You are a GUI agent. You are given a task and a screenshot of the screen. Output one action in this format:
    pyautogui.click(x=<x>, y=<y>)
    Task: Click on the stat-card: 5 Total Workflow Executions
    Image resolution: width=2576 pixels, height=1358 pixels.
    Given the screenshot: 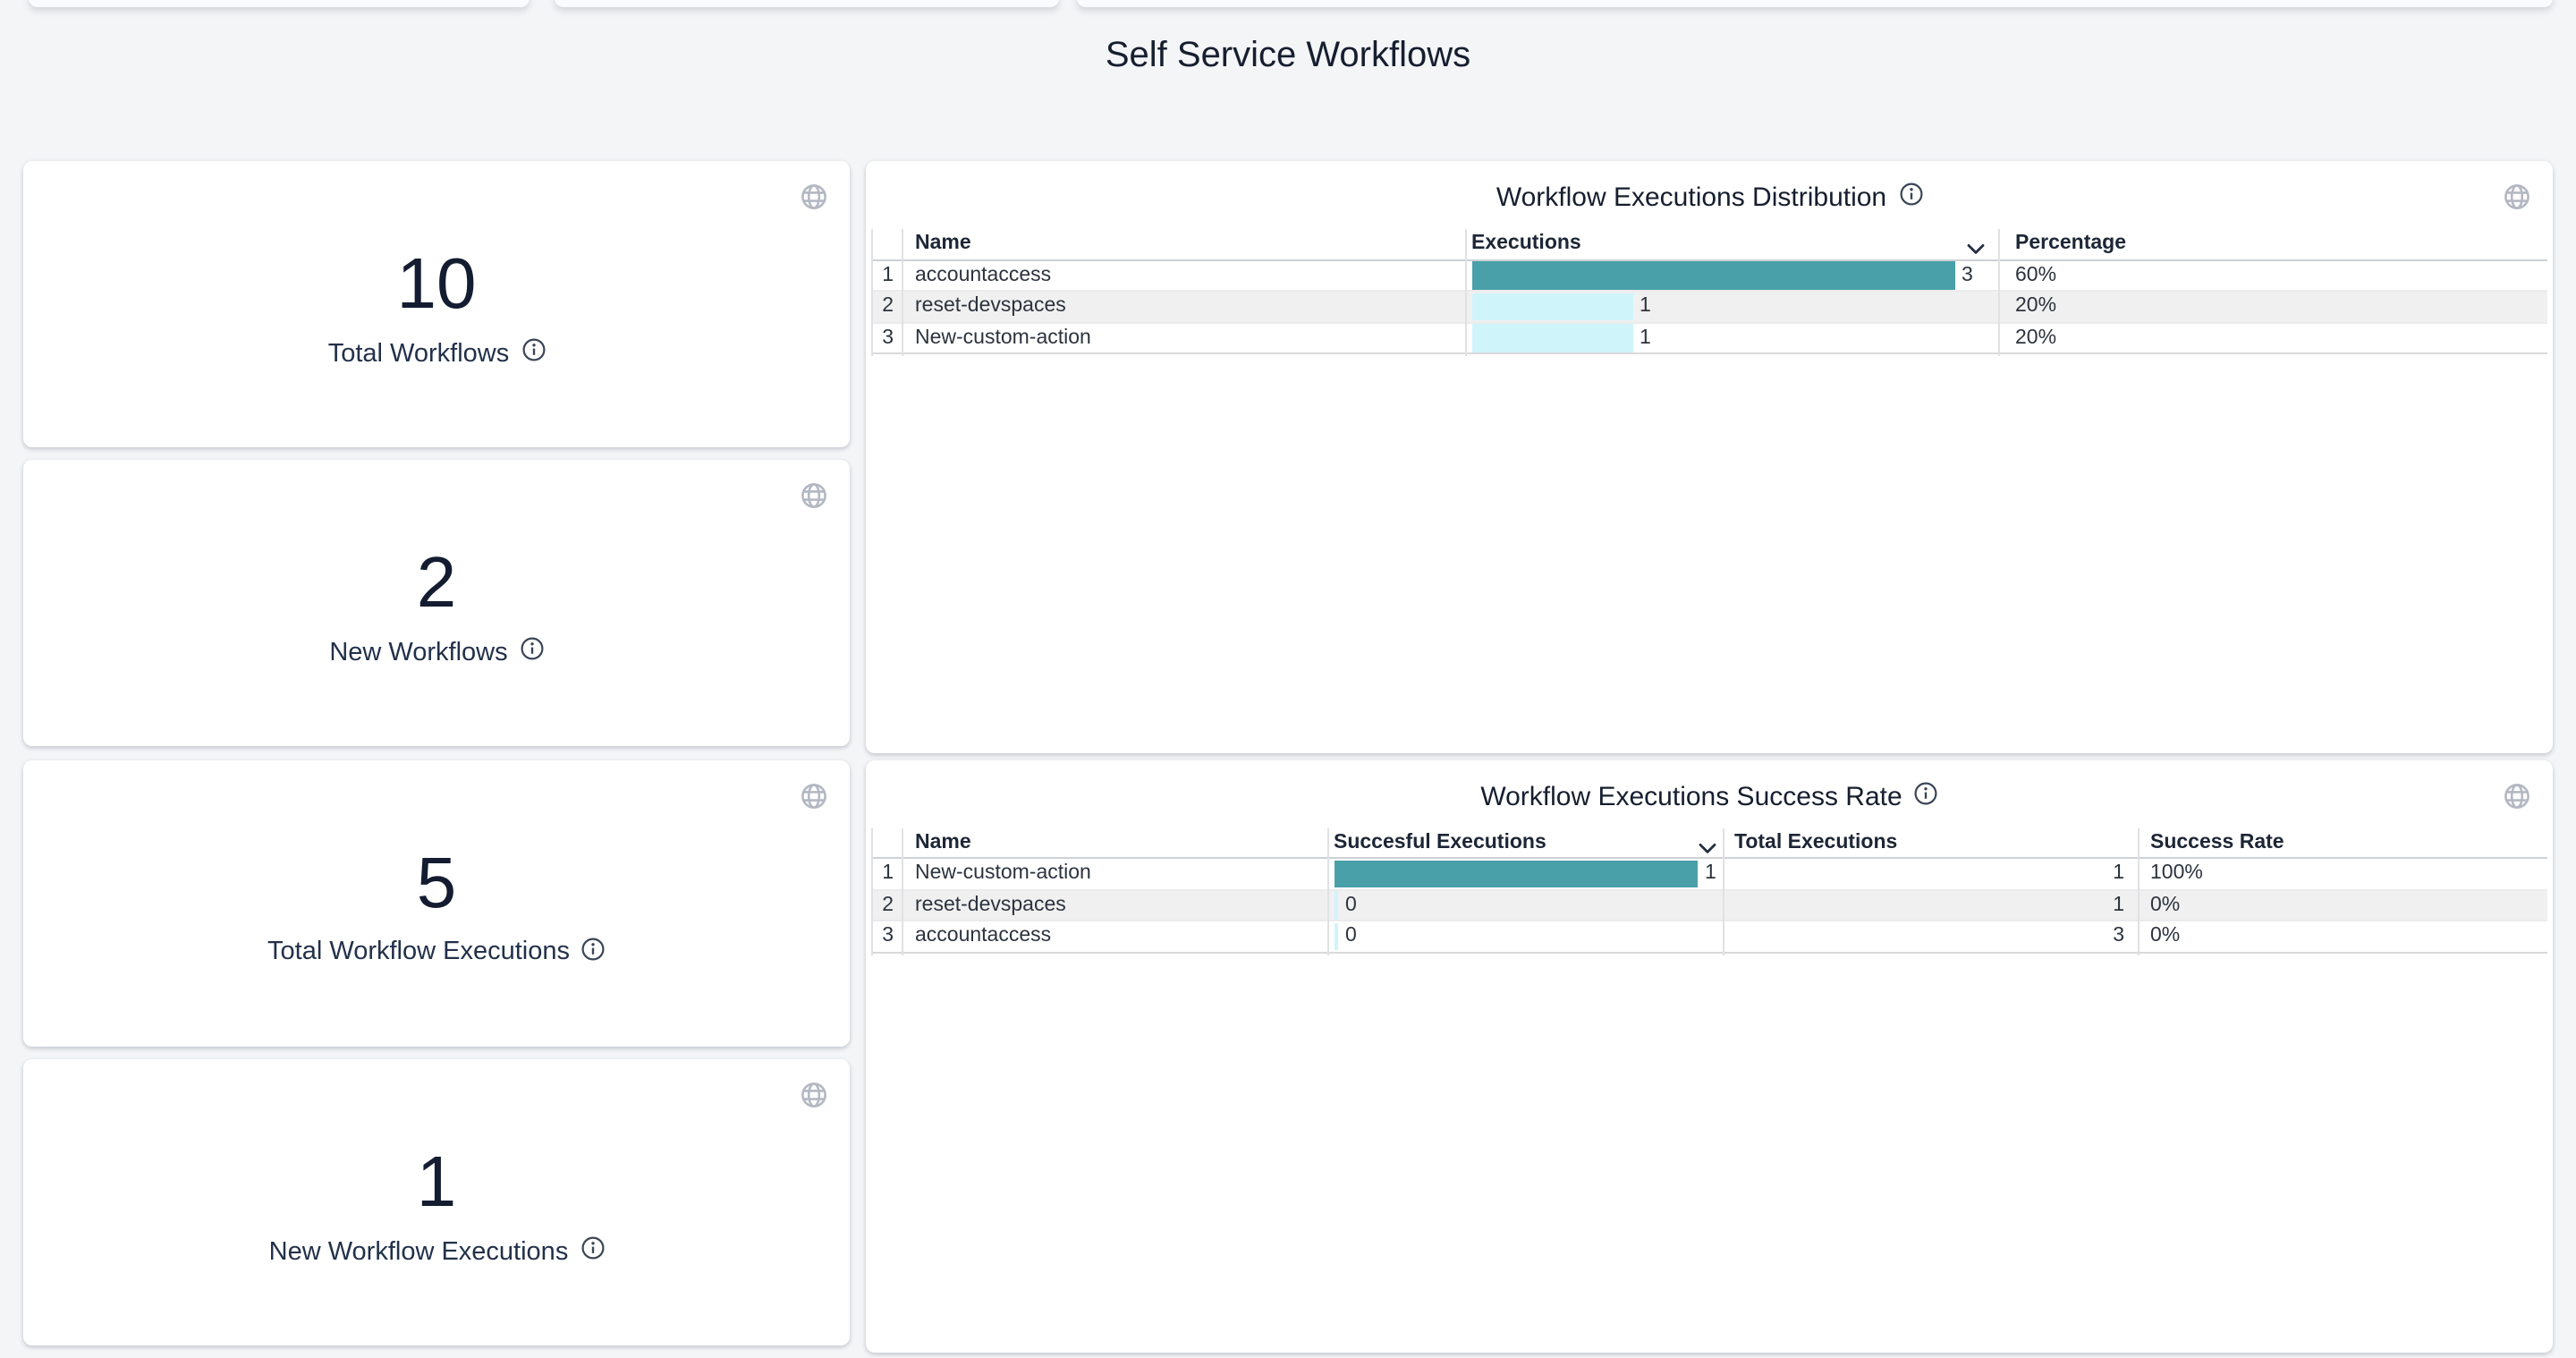 What is the action you would take?
    pyautogui.click(x=436, y=903)
    